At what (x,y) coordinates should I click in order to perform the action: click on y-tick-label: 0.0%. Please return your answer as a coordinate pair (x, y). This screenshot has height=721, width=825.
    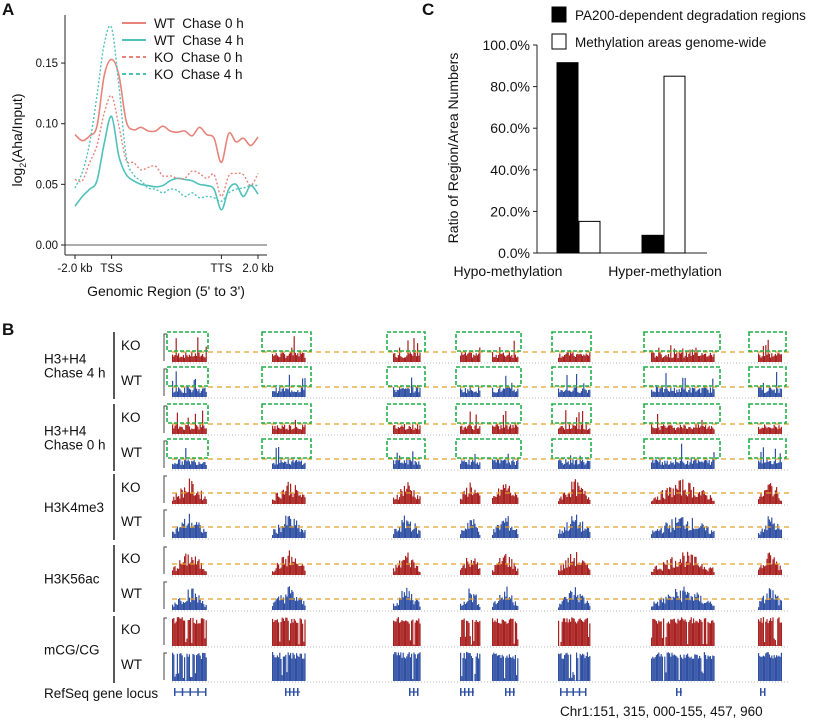
    Looking at the image, I should click on (514, 253).